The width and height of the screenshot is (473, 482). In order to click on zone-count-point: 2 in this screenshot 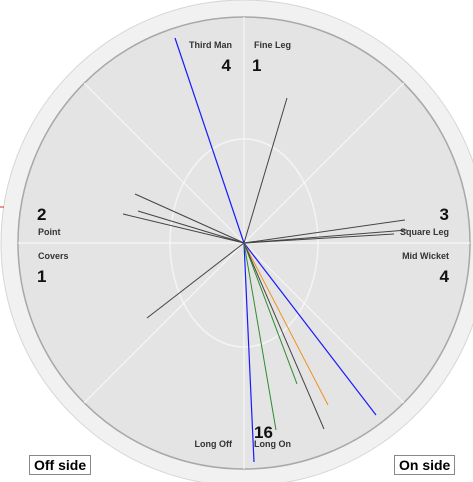, I will do `click(41, 214)`.